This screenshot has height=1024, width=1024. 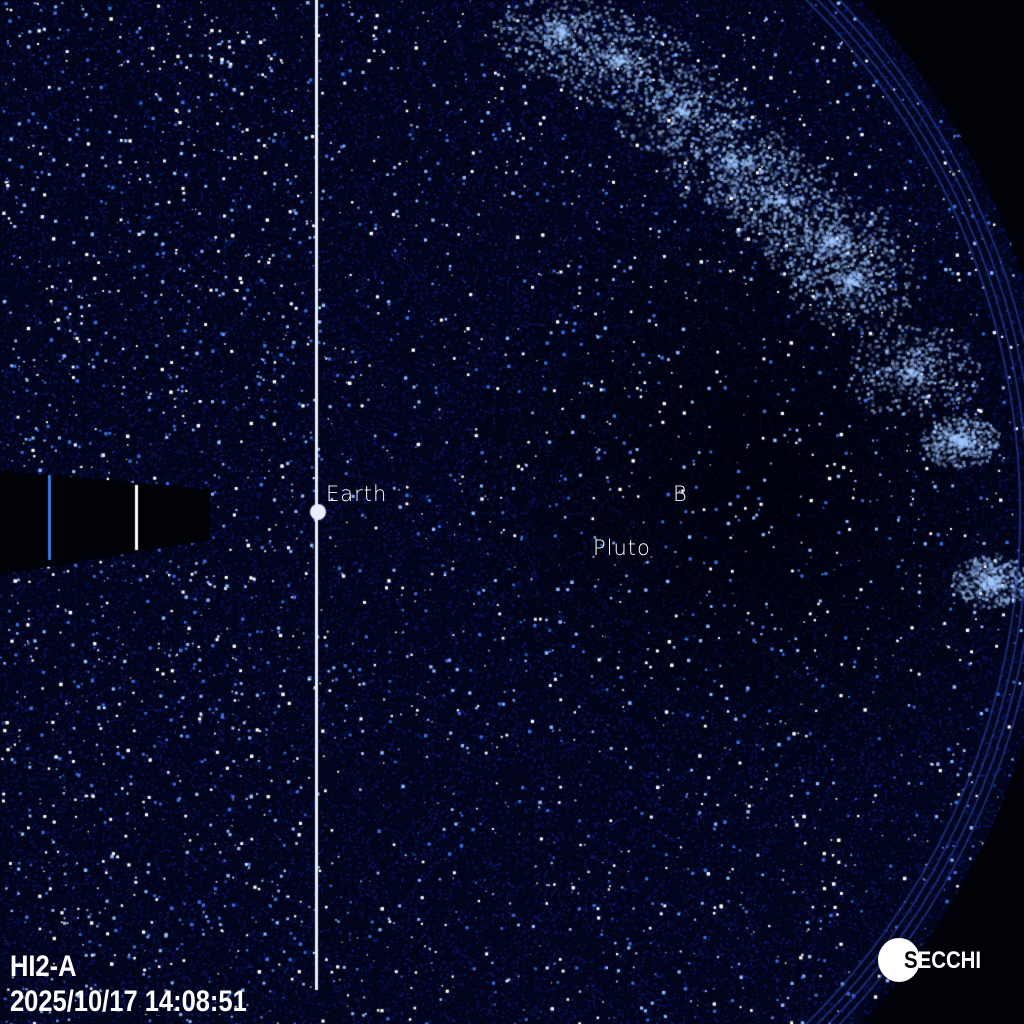 What do you see at coordinates (128, 1001) in the screenshot?
I see `timestamp-label: 2025/10/17 14:08:51` at bounding box center [128, 1001].